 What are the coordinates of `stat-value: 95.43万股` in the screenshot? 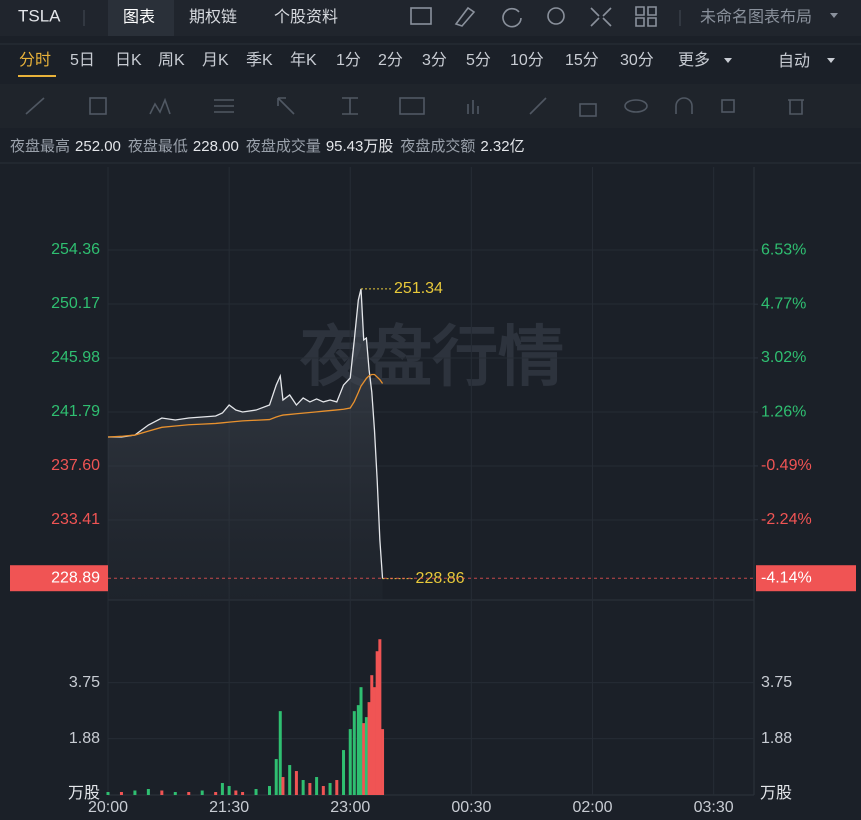 It's located at (360, 146).